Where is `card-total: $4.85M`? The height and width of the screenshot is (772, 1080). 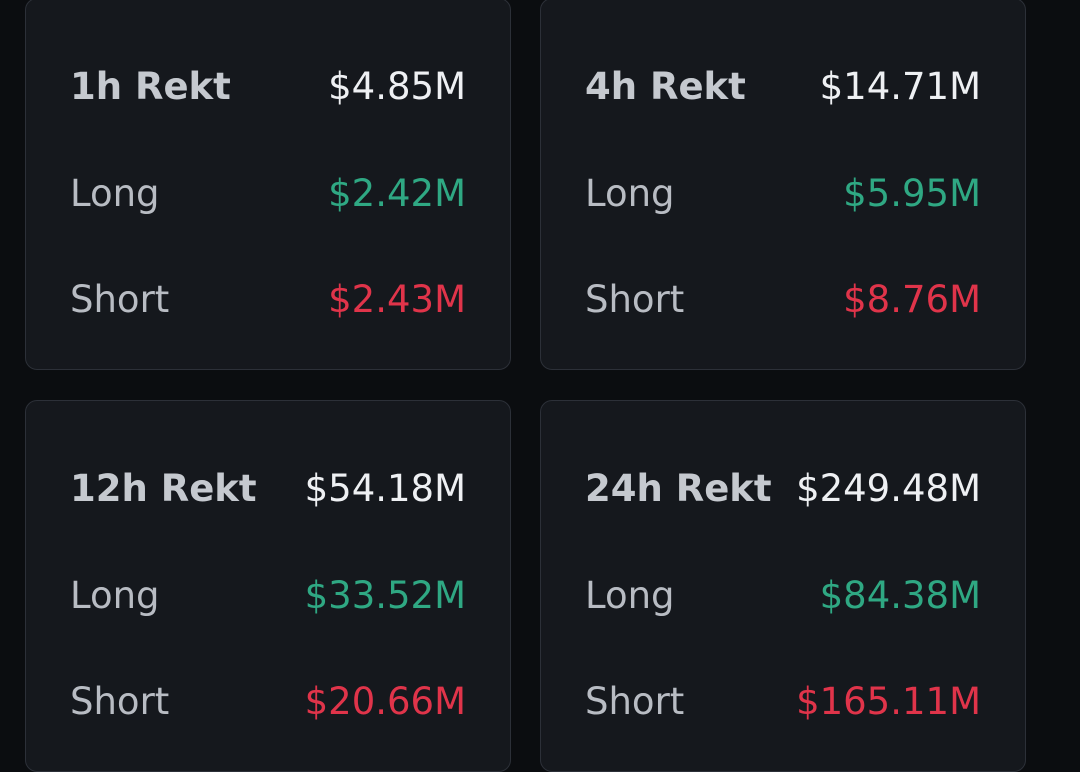
card-total: $4.85M is located at coordinates (397, 86).